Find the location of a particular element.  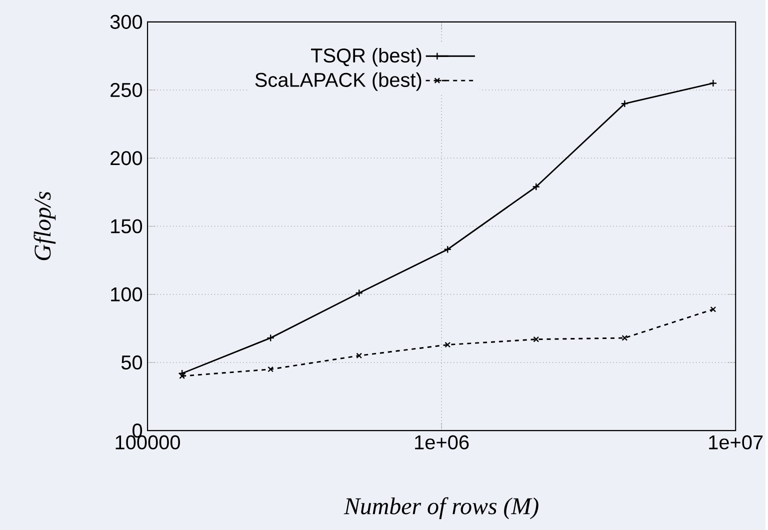

y-axis-title: Gflop/s is located at coordinates (45, 226).